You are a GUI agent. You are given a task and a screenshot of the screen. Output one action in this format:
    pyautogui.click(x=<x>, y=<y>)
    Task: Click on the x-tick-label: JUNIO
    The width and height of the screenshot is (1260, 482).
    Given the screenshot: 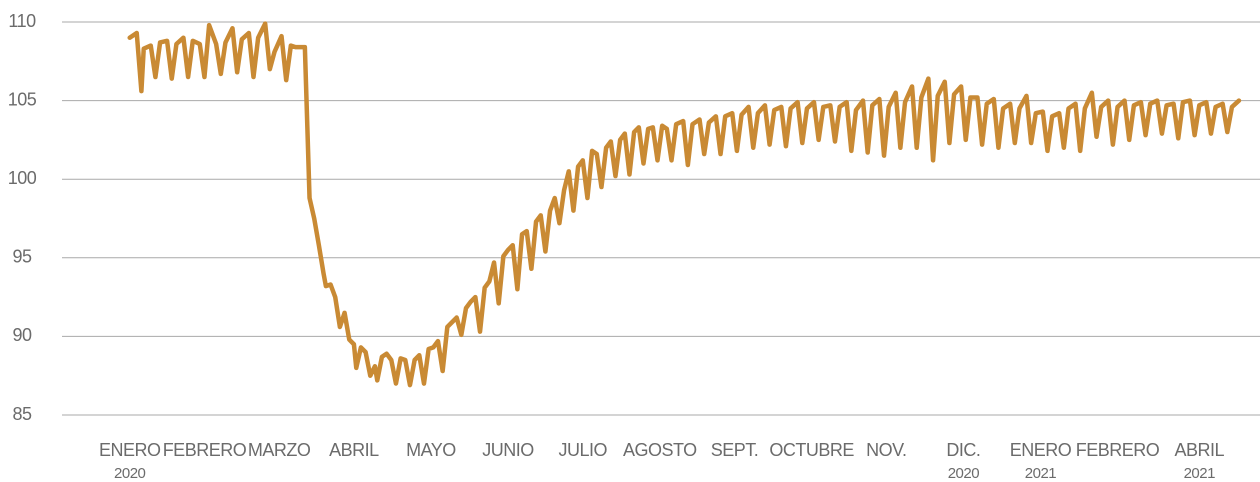 What is the action you would take?
    pyautogui.click(x=508, y=450)
    